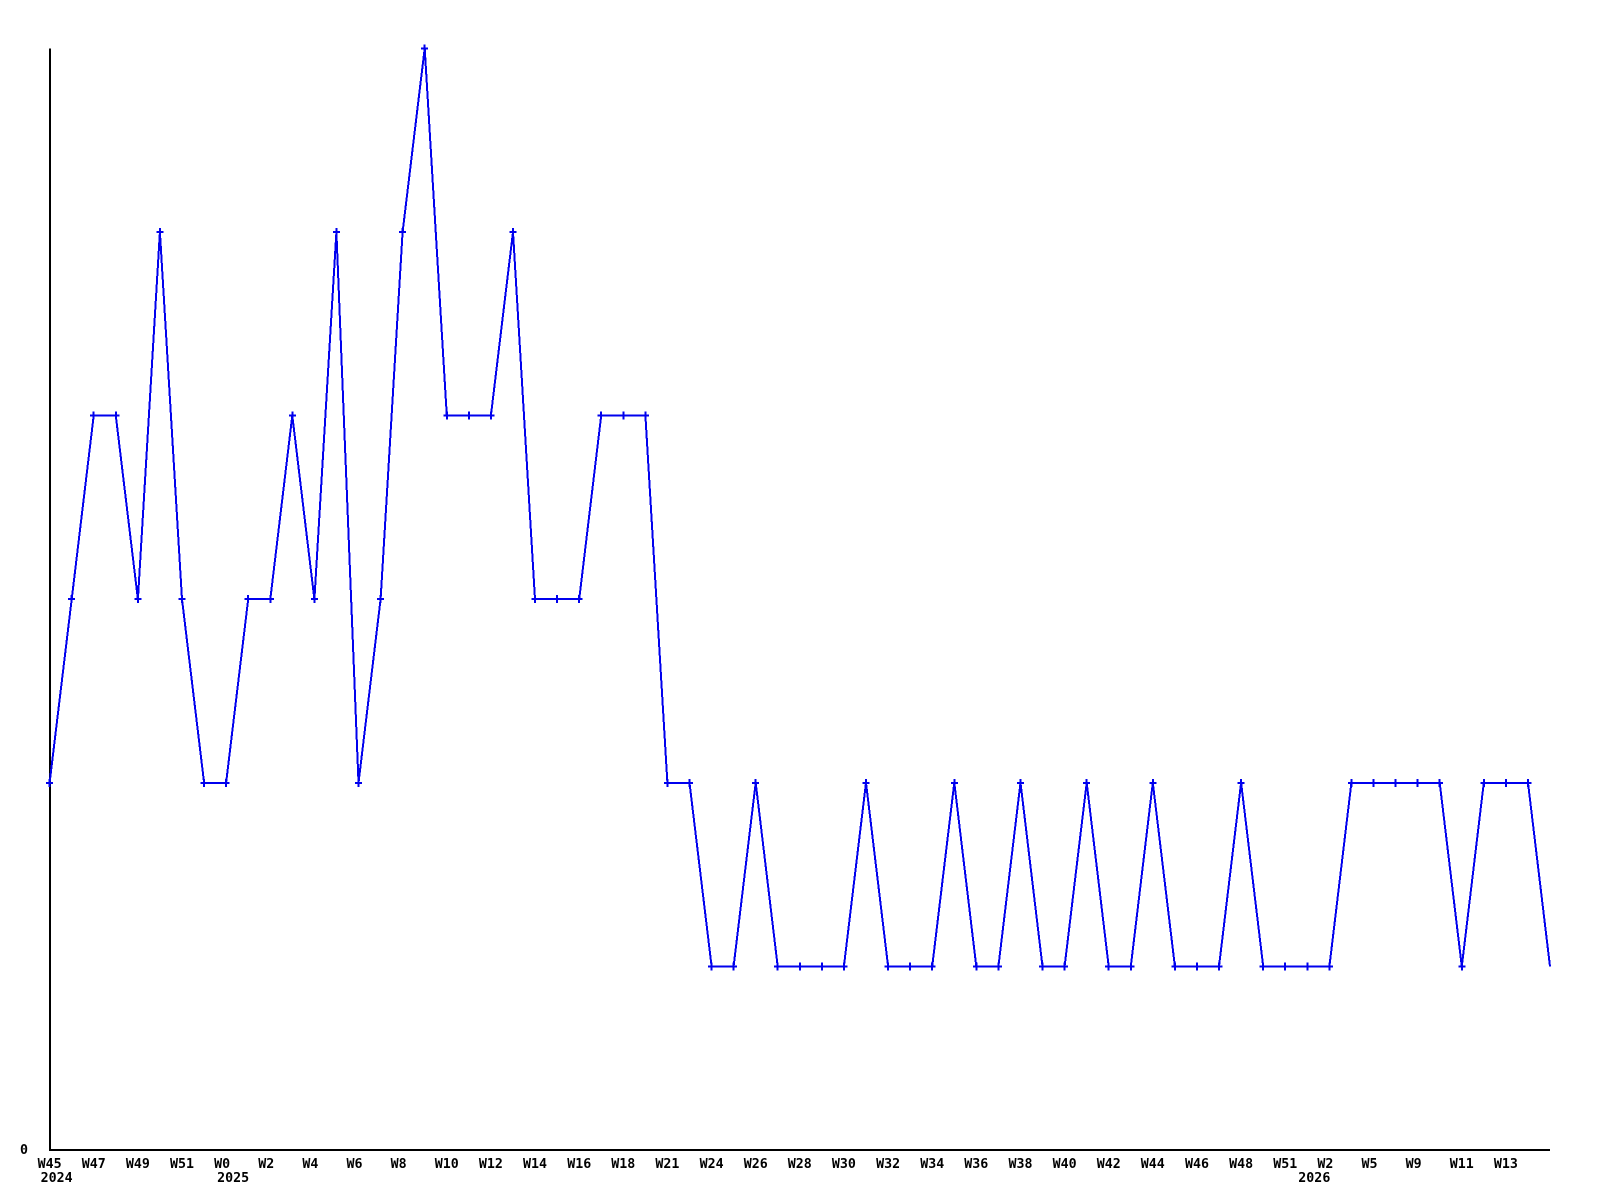 Image resolution: width=1600 pixels, height=1200 pixels. I want to click on year-label: 2026, so click(1314, 1178).